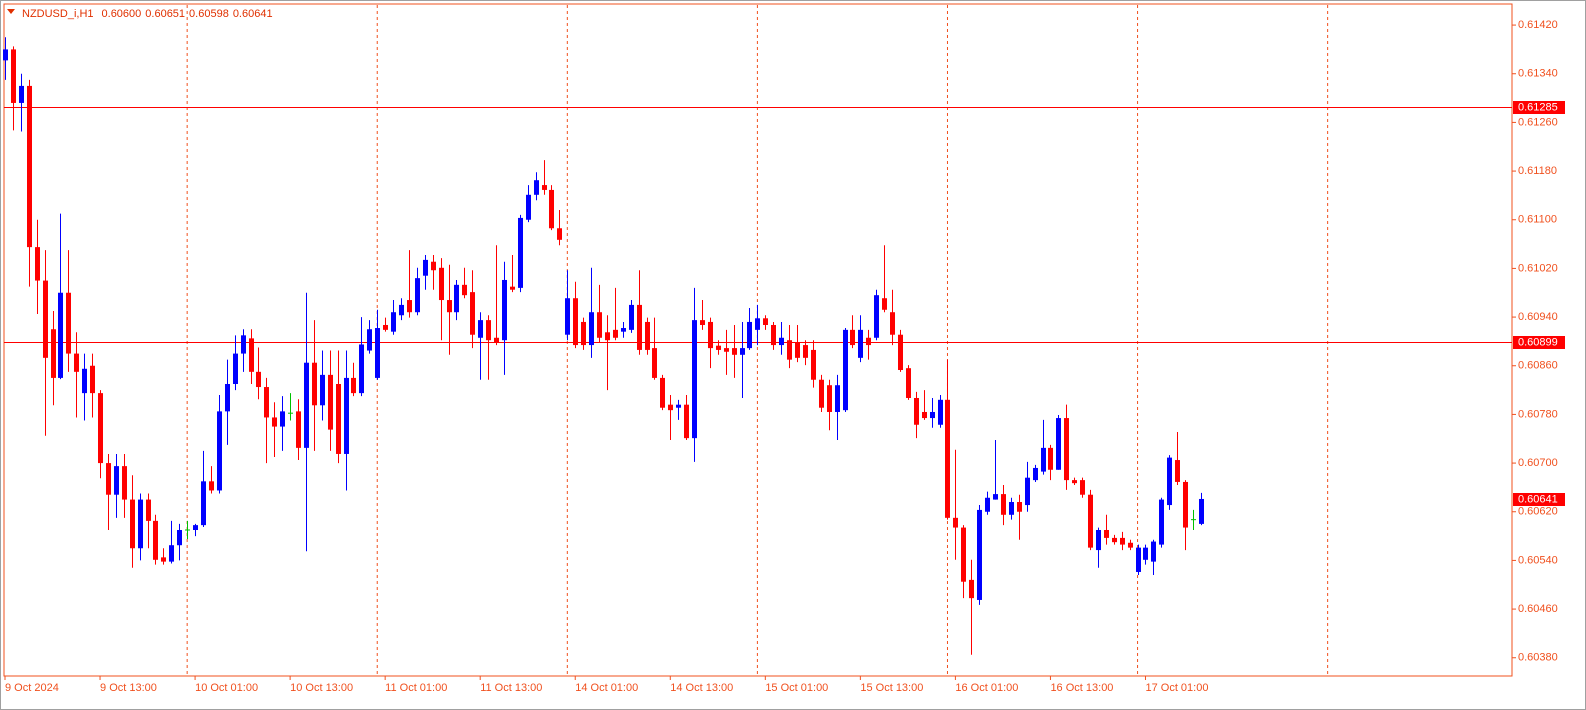 Image resolution: width=1586 pixels, height=710 pixels. What do you see at coordinates (1538, 560) in the screenshot?
I see `y-tick-label: 0.60540` at bounding box center [1538, 560].